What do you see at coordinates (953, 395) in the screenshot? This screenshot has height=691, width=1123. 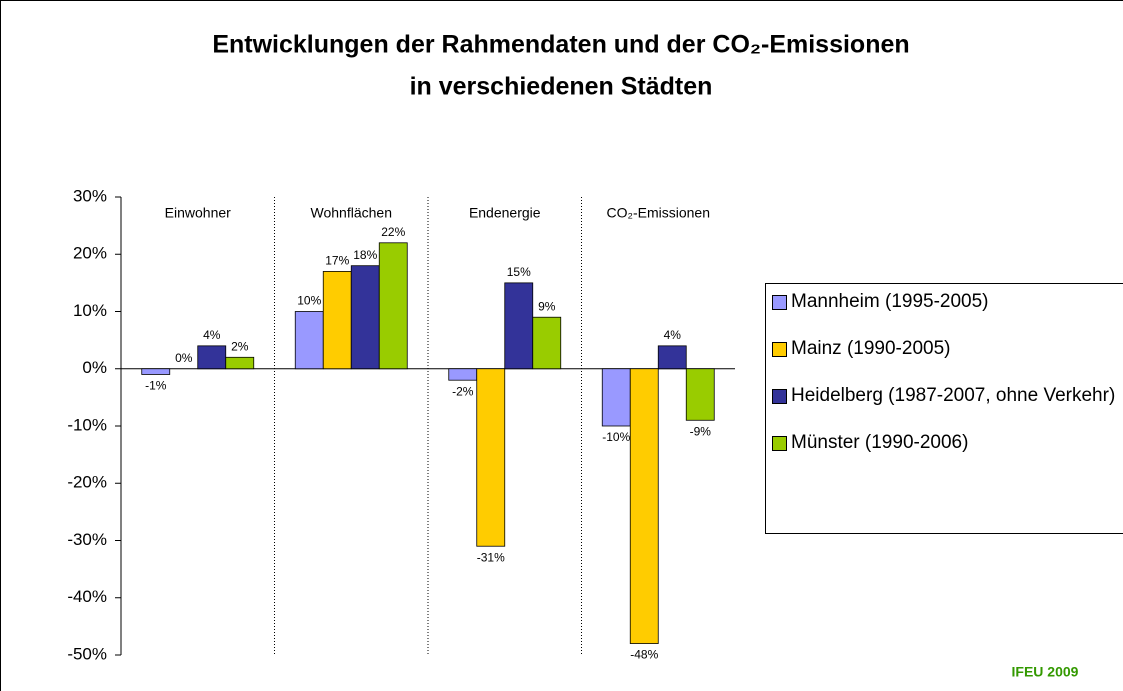 I see `legend-label: Heidelberg (1987-2007, ohne Verkehr)` at bounding box center [953, 395].